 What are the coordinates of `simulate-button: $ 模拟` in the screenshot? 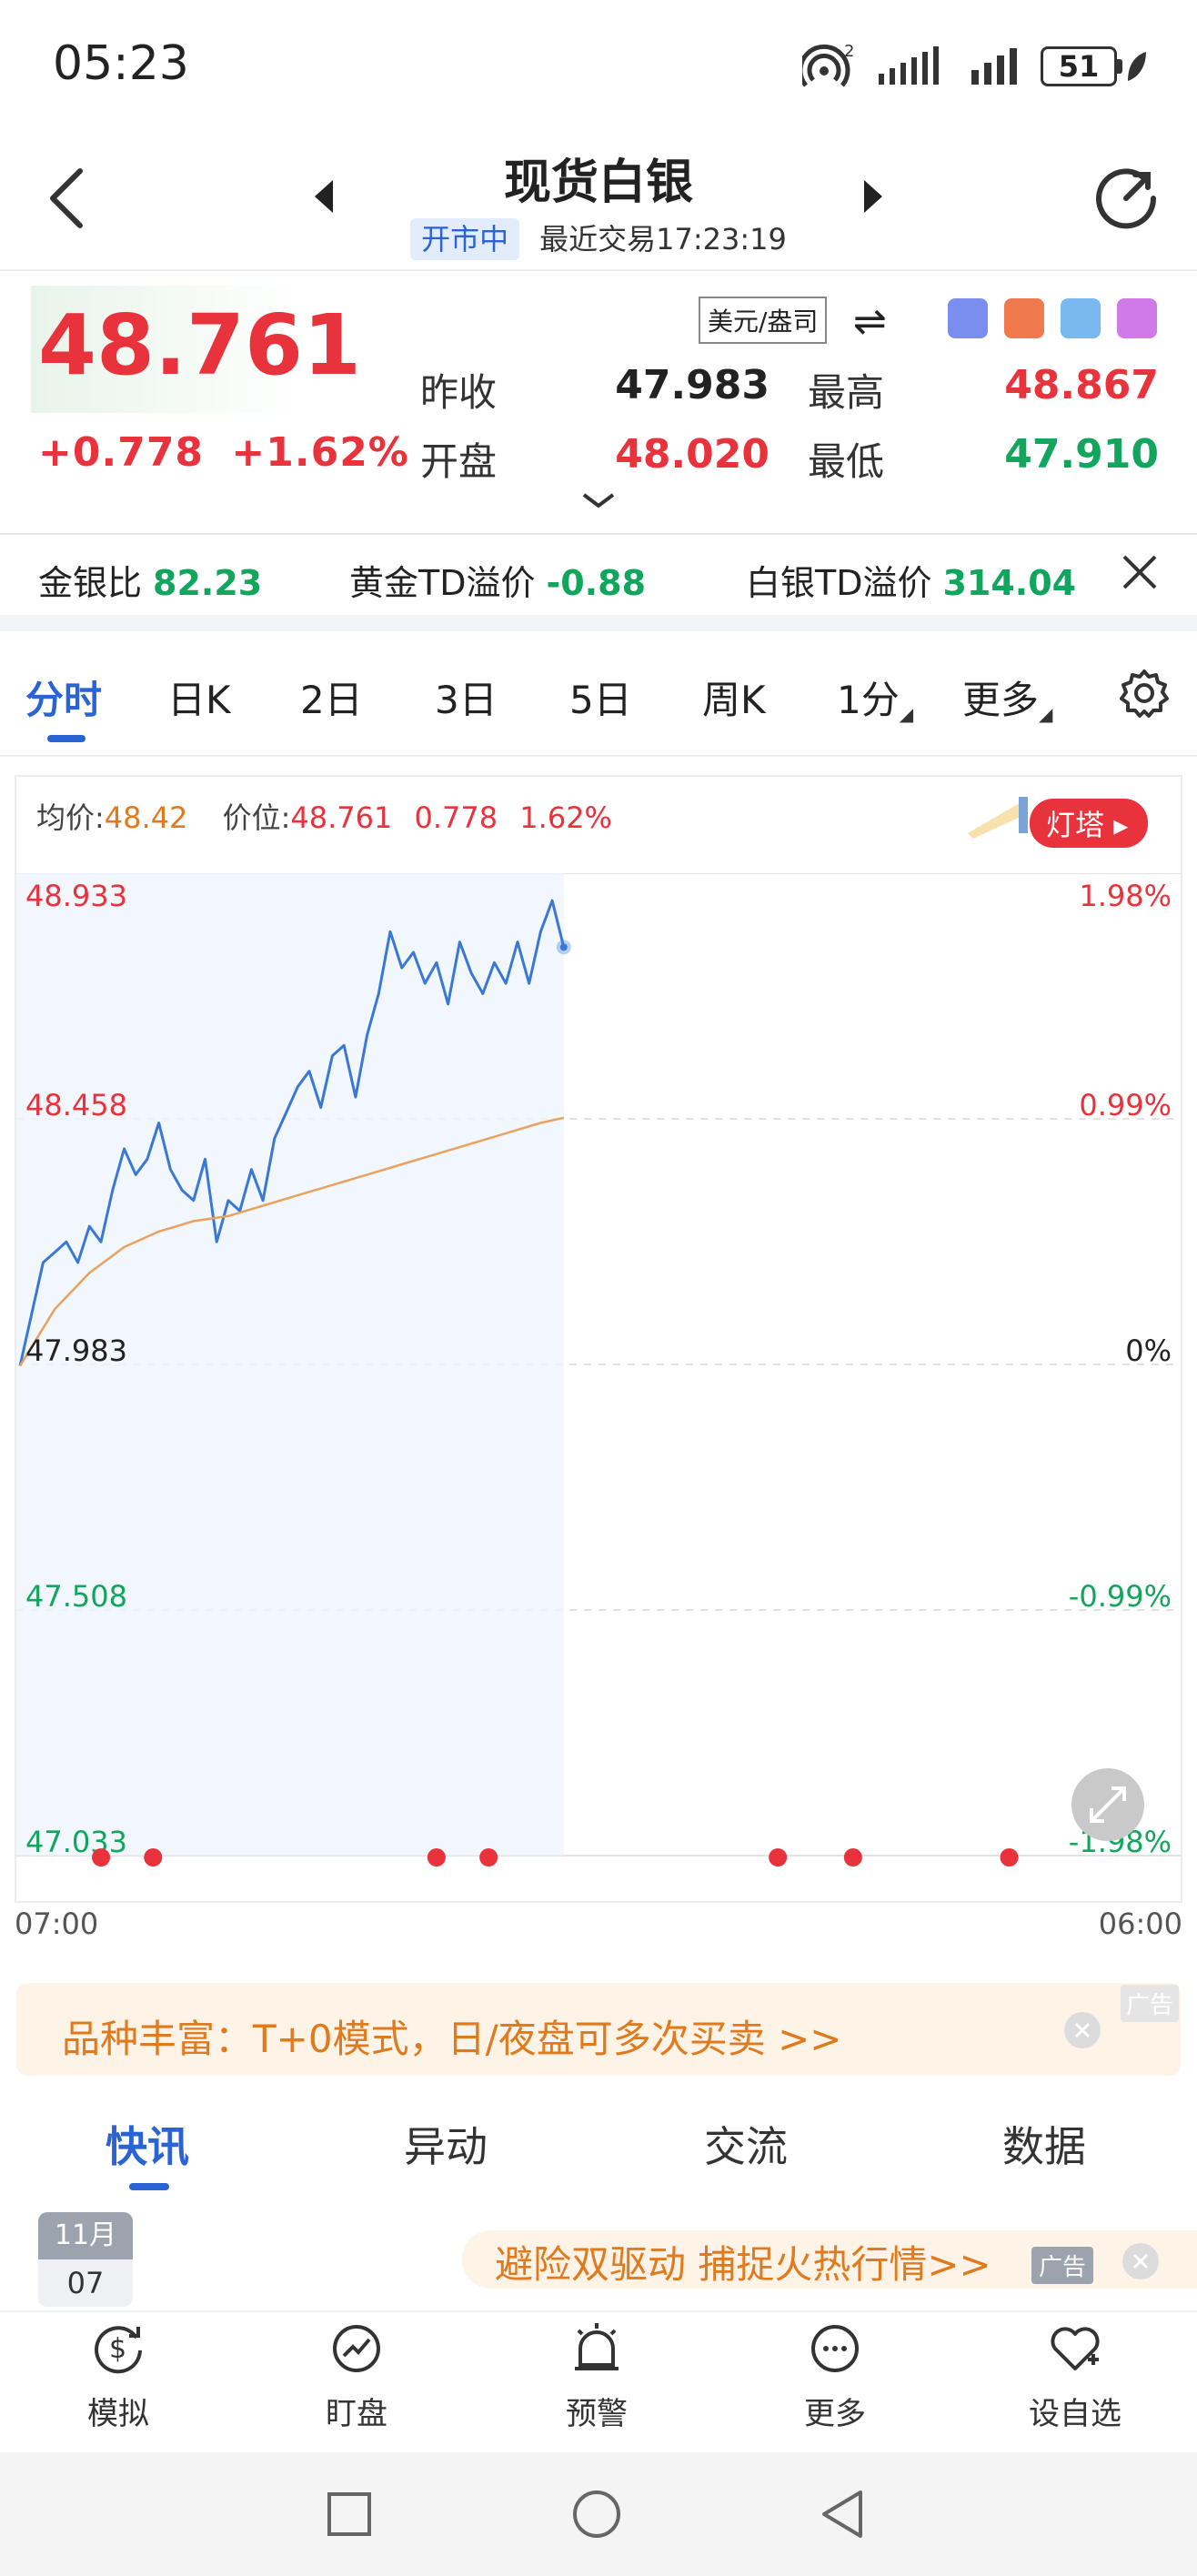 It's located at (118, 2376).